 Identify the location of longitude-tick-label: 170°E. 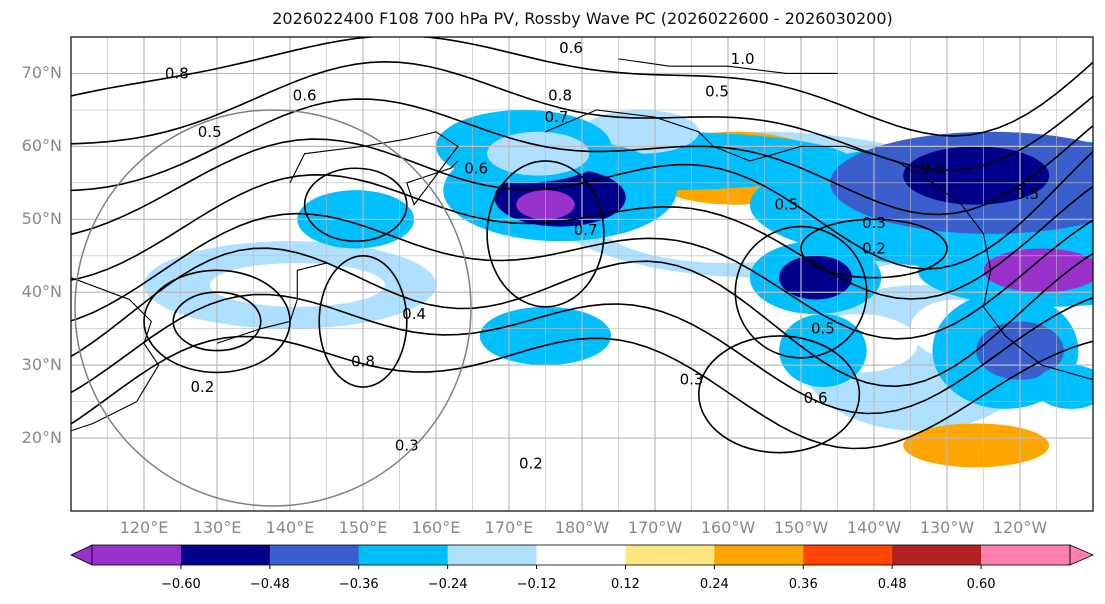
(509, 527).